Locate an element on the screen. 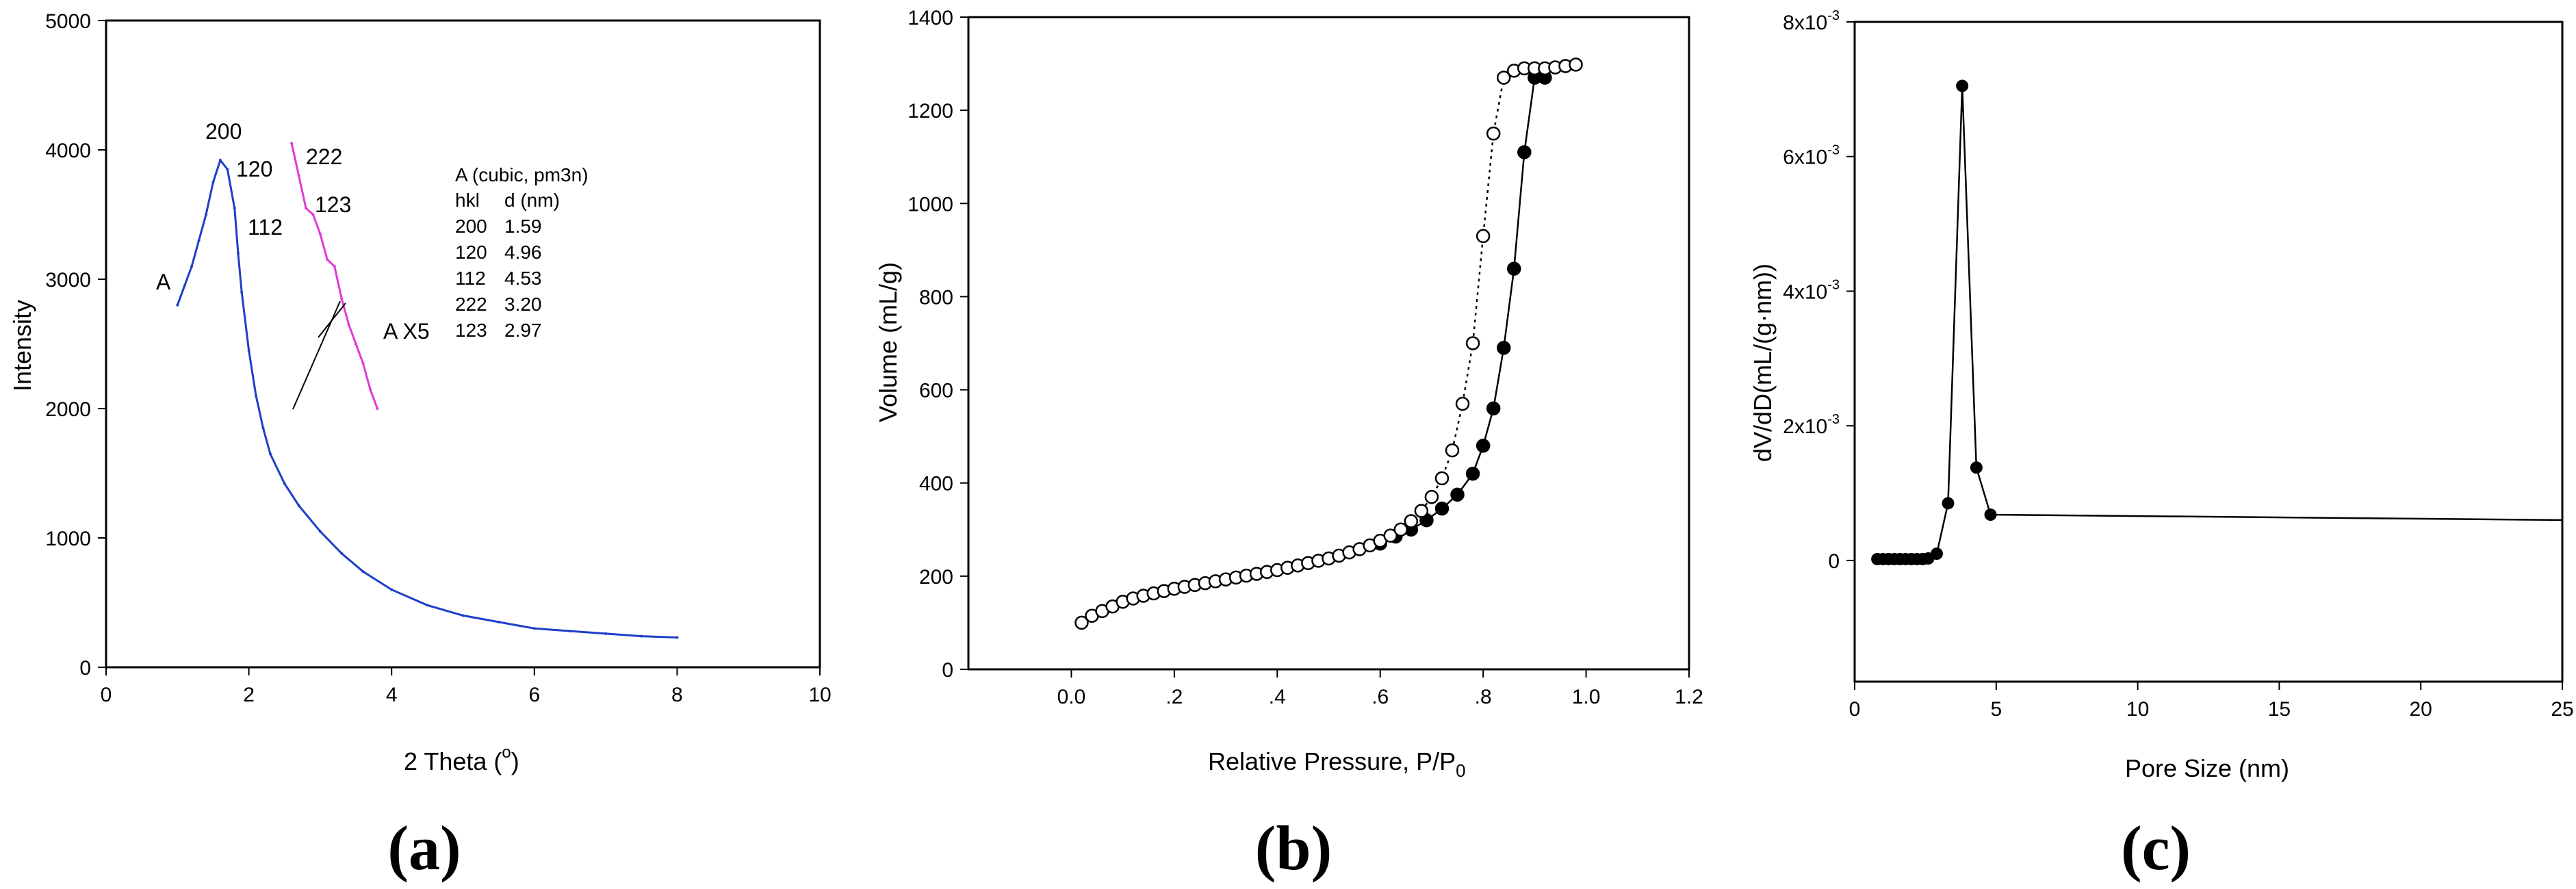 This screenshot has height=889, width=2576. x-tick-label: .4 is located at coordinates (1277, 697).